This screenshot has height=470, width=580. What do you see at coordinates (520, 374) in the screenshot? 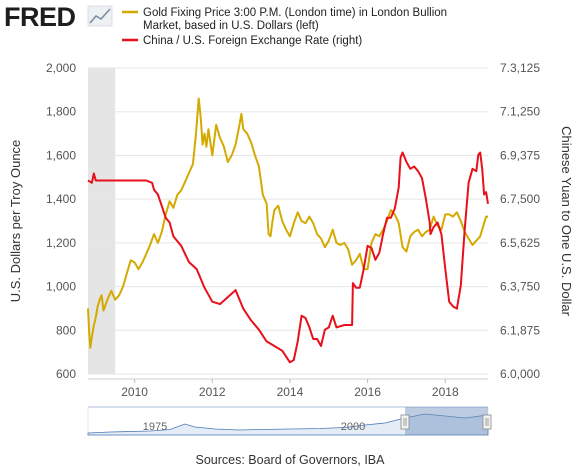
I see `right-tick-label: 6.0,000` at bounding box center [520, 374].